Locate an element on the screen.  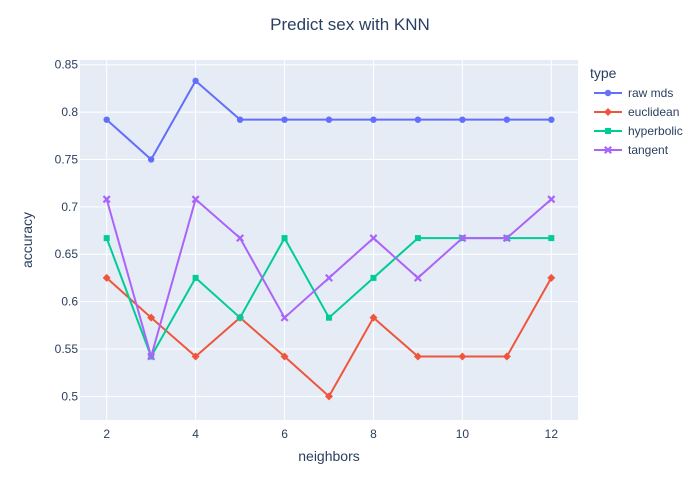
series-raw-mds is located at coordinates (329, 120).